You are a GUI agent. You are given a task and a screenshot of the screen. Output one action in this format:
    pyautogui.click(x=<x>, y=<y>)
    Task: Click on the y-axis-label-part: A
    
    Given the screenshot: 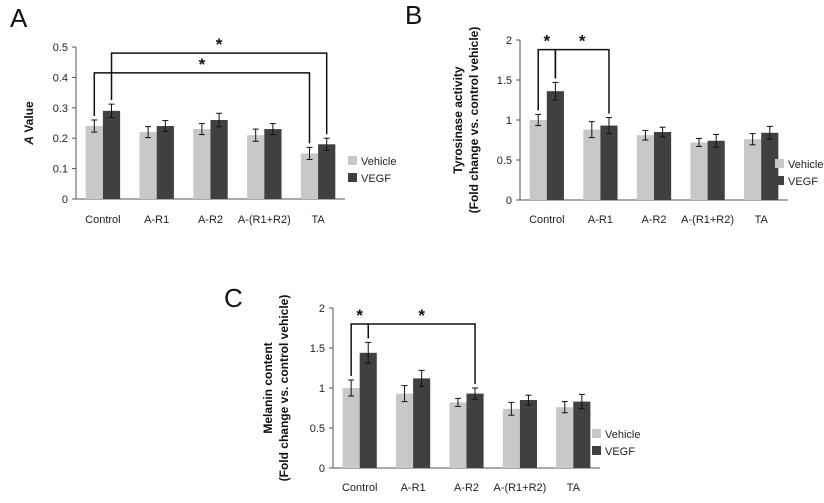 What is the action you would take?
    pyautogui.click(x=29, y=141)
    